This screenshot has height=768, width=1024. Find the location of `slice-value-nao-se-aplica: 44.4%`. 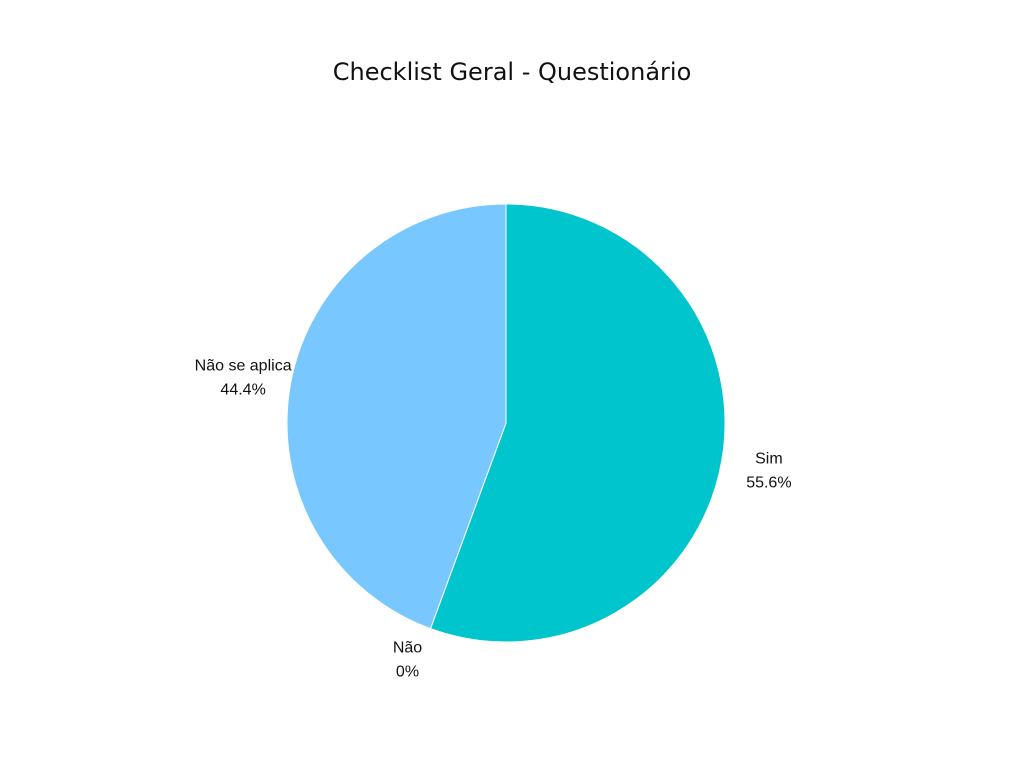

slice-value-nao-se-aplica: 44.4% is located at coordinates (242, 389).